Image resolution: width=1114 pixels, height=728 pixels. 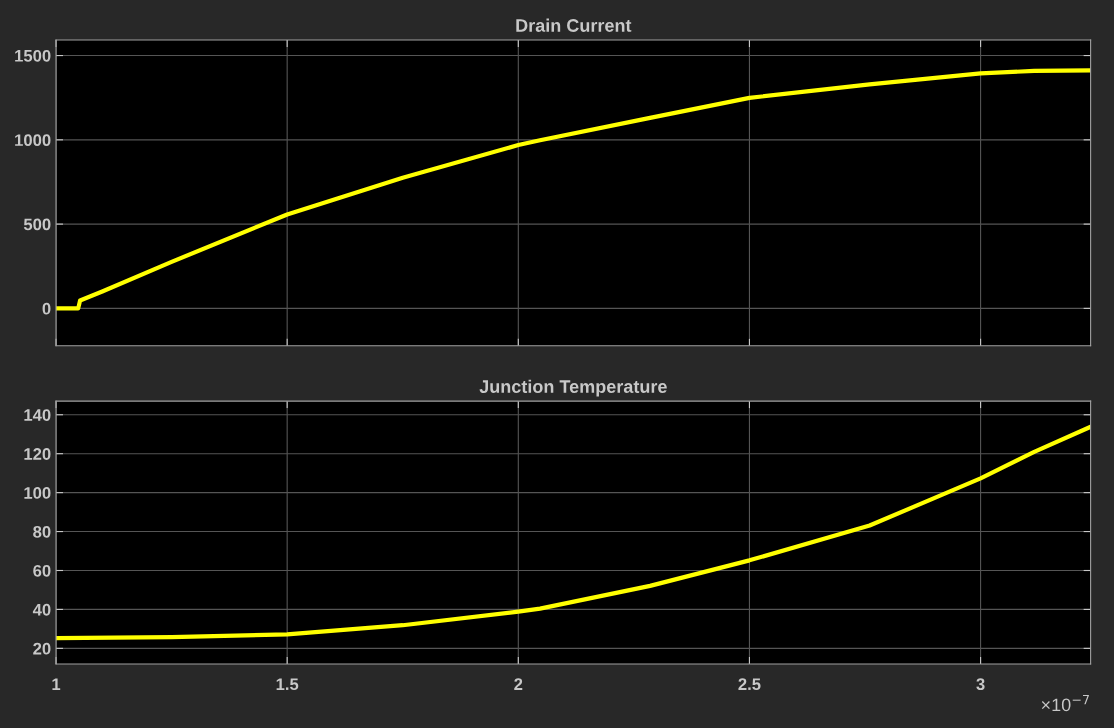 I want to click on y-tick-label: 20, so click(x=42, y=648).